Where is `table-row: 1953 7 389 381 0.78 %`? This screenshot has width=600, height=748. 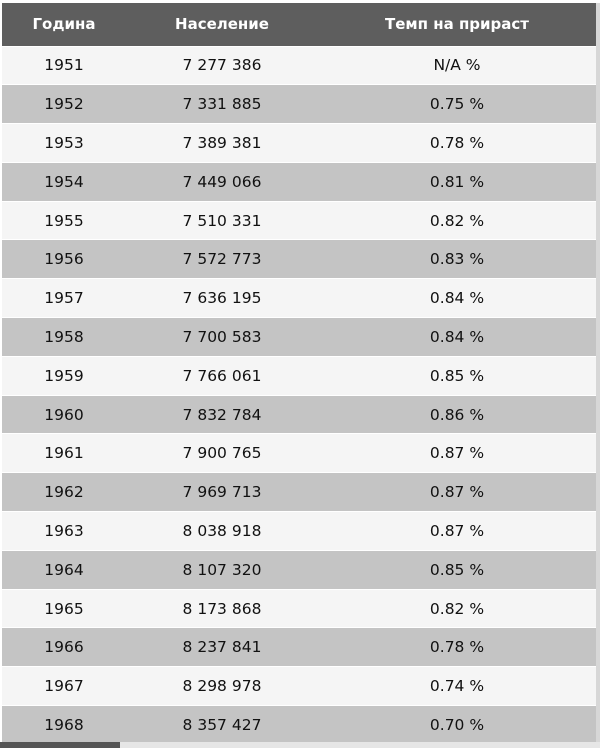
table-row: 1953 7 389 381 0.78 % is located at coordinates (299, 143).